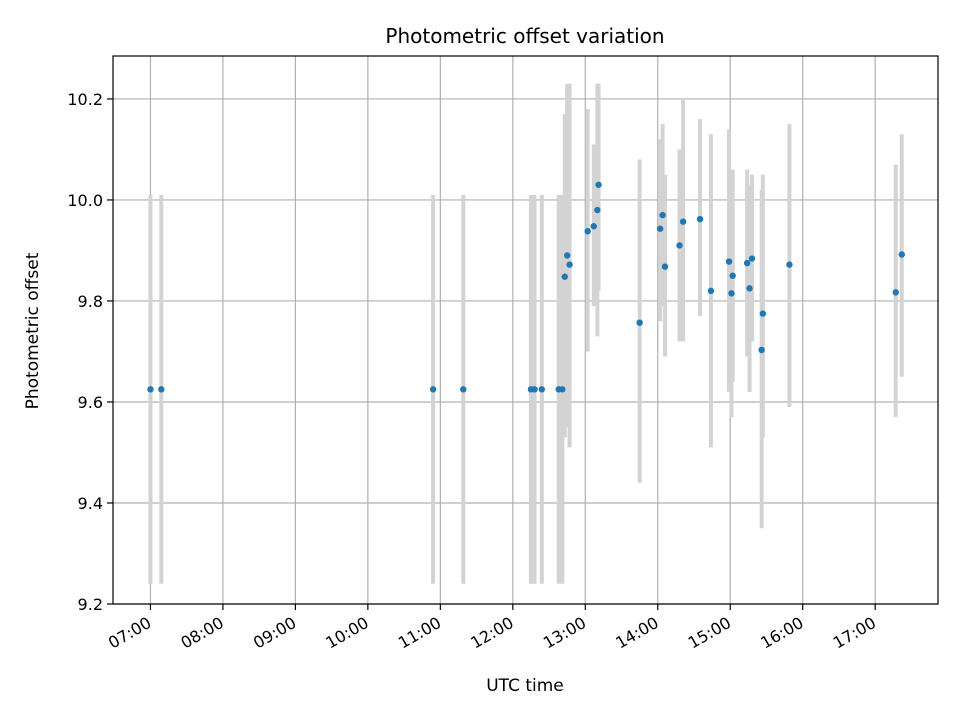 The width and height of the screenshot is (960, 720). I want to click on x-tick-label: 08:00, so click(201, 633).